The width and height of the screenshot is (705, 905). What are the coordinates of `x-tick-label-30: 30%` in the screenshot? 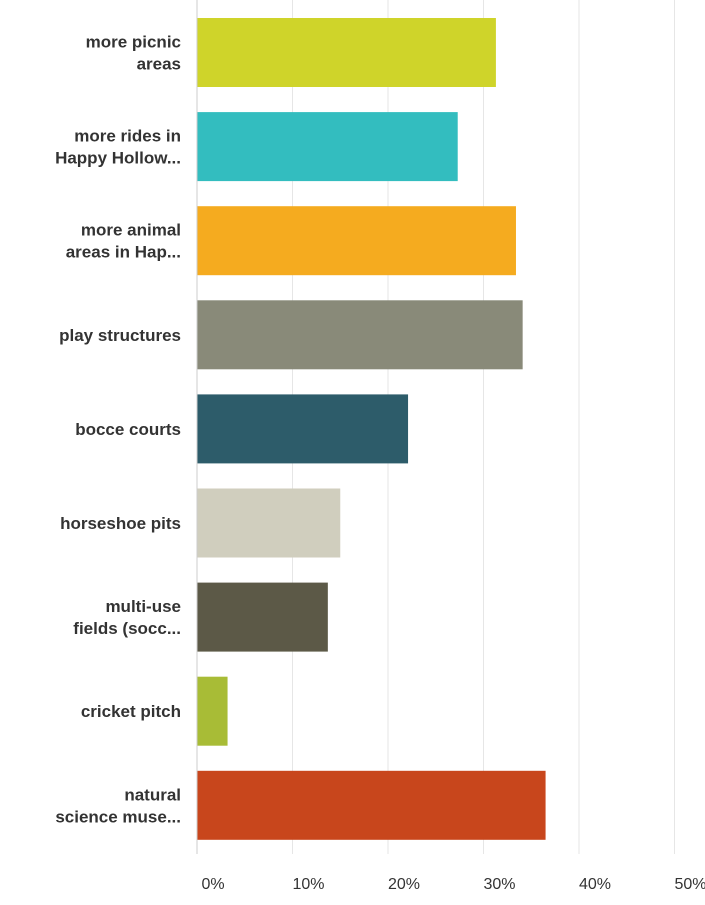 It's located at (499, 884).